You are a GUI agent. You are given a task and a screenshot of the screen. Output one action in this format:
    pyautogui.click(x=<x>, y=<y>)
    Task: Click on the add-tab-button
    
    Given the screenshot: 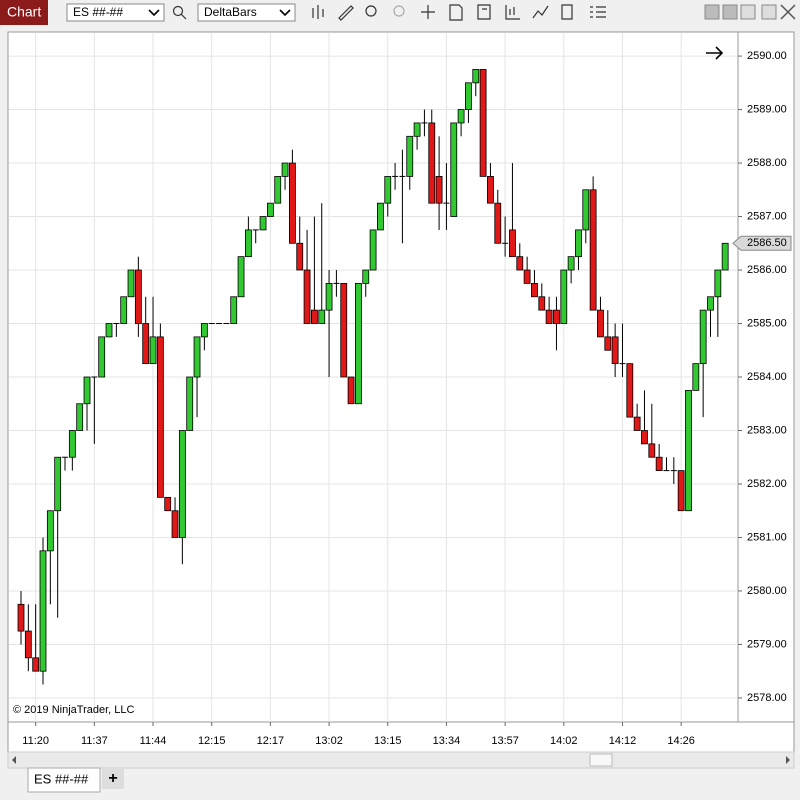 What is the action you would take?
    pyautogui.click(x=113, y=779)
    